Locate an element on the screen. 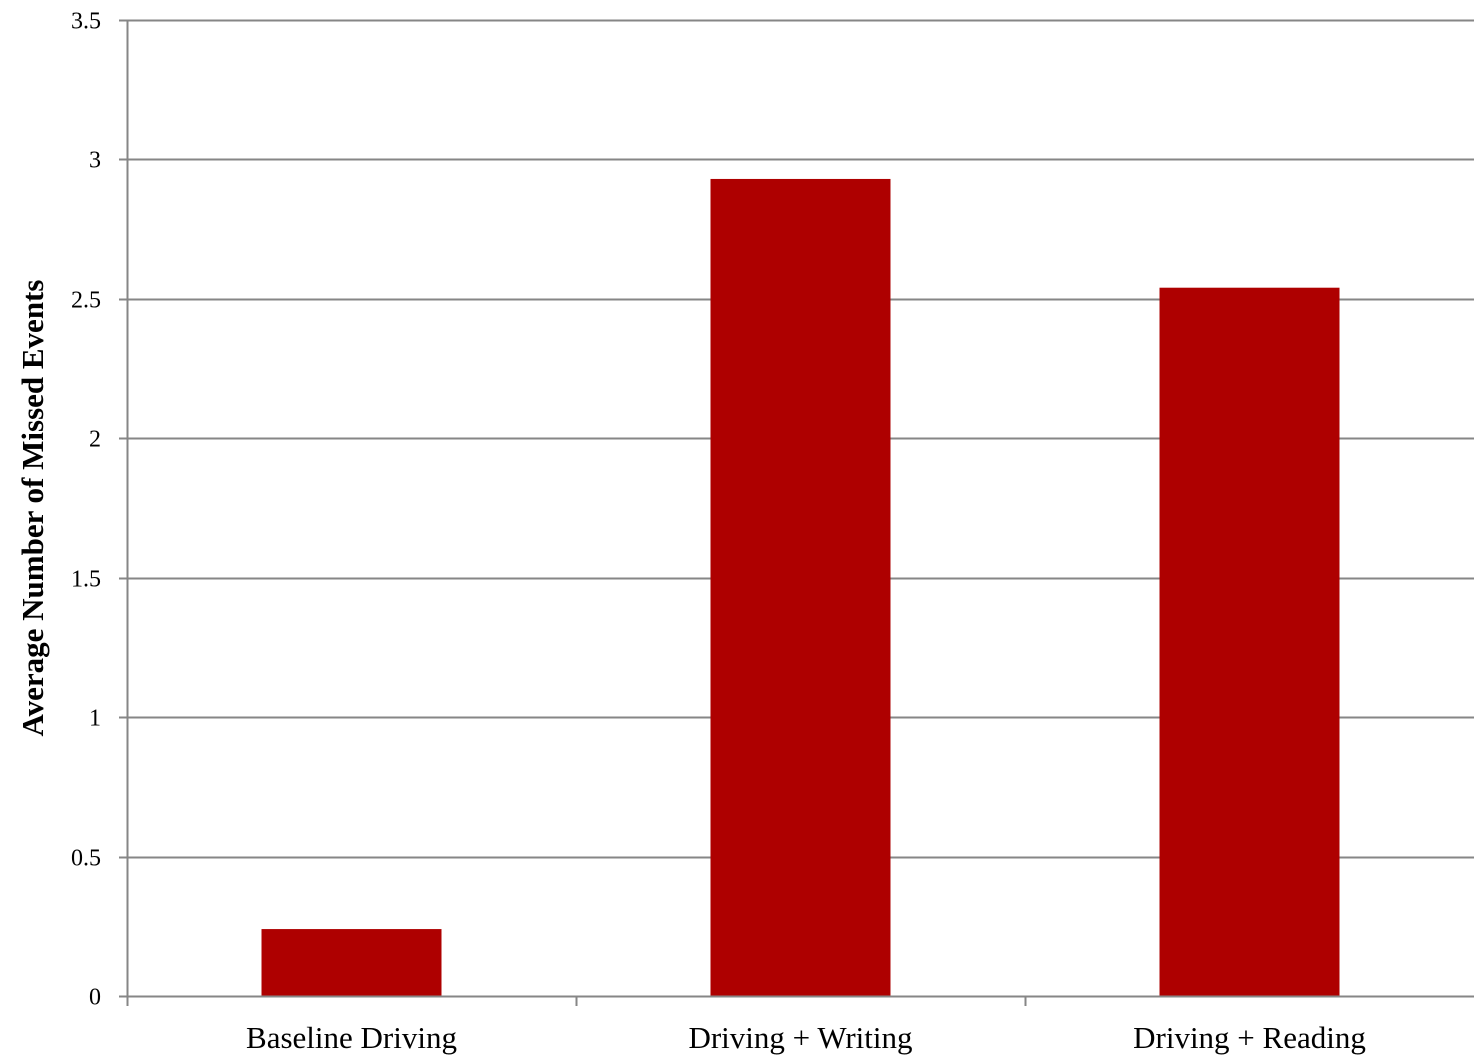 This screenshot has height=1060, width=1474. y-axis-title: Average Number of Missed Events is located at coordinates (32, 508).